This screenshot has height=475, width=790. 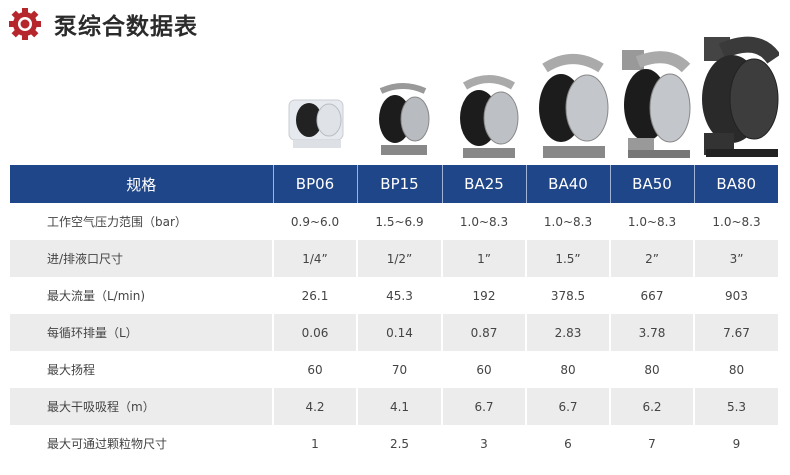 What do you see at coordinates (71, 370) in the screenshot?
I see `row-label: 最大扬程` at bounding box center [71, 370].